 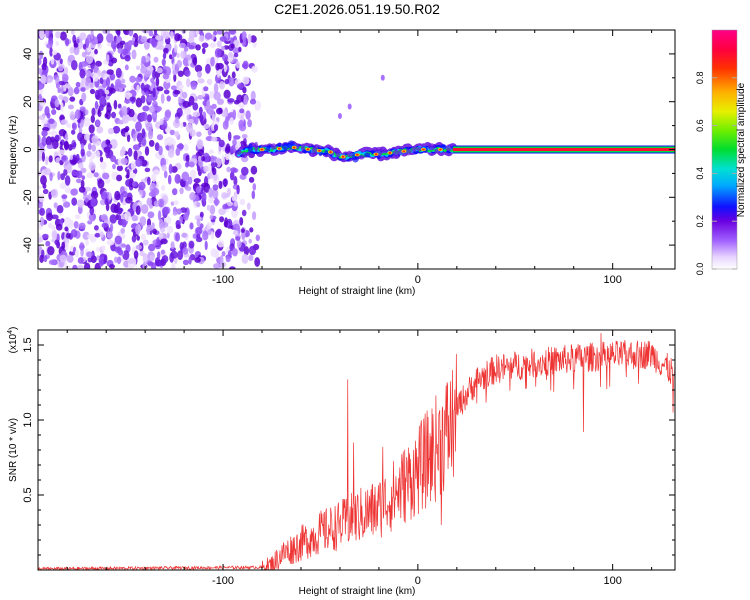 I want to click on colorbar-tick-label: 0.0, so click(x=700, y=269).